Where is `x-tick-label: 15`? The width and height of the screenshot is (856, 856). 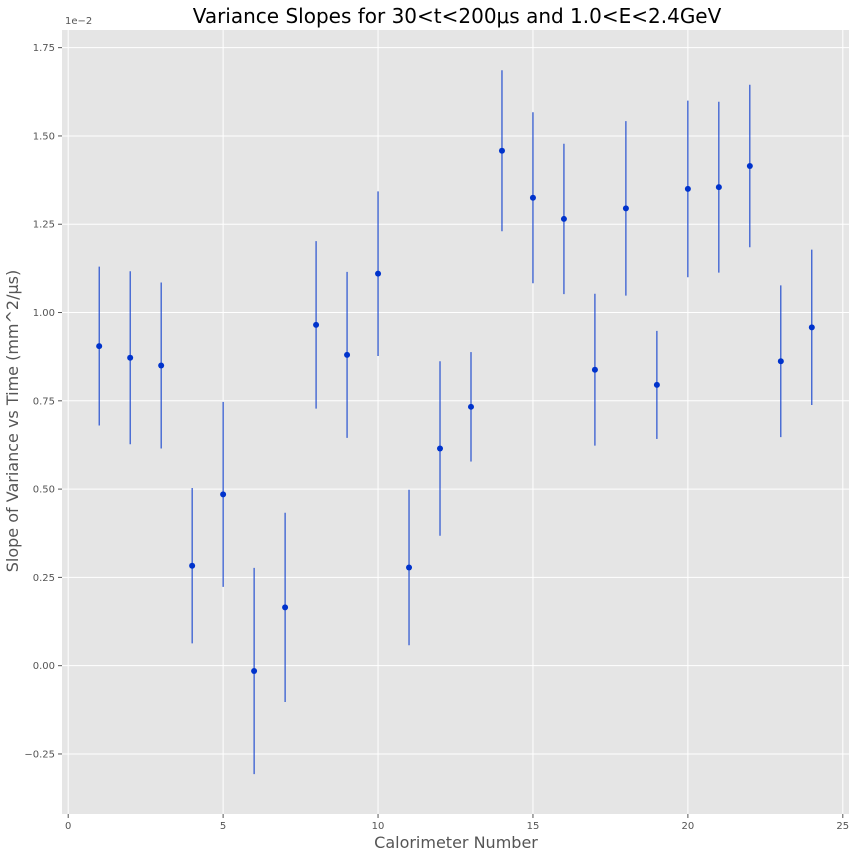
x-tick-label: 15 is located at coordinates (533, 826).